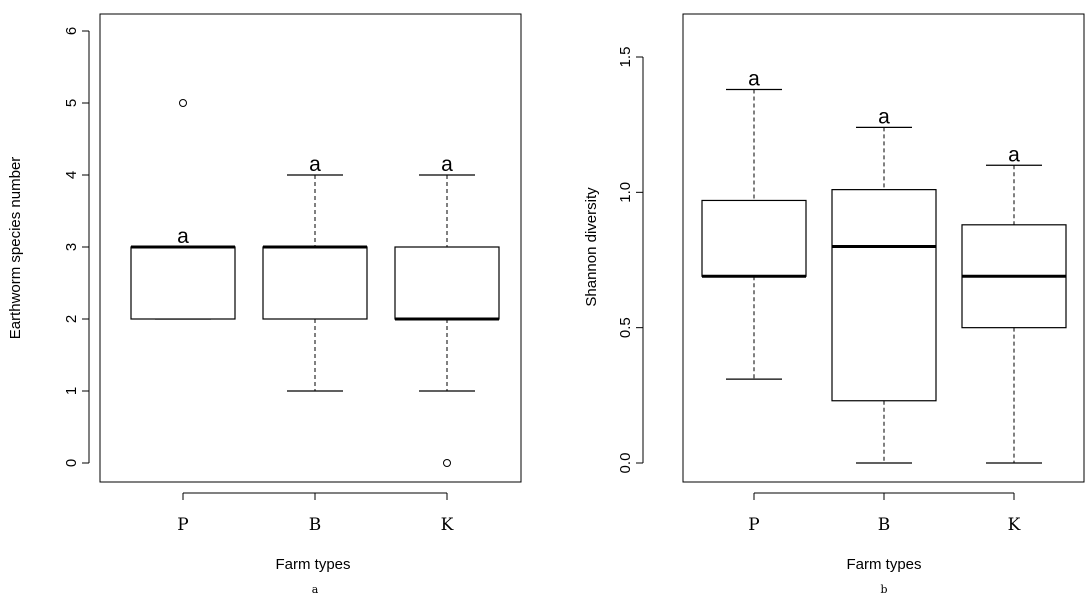 Image resolution: width=1085 pixels, height=598 pixels. What do you see at coordinates (625, 463) in the screenshot?
I see `y-tick-label: 0.0` at bounding box center [625, 463].